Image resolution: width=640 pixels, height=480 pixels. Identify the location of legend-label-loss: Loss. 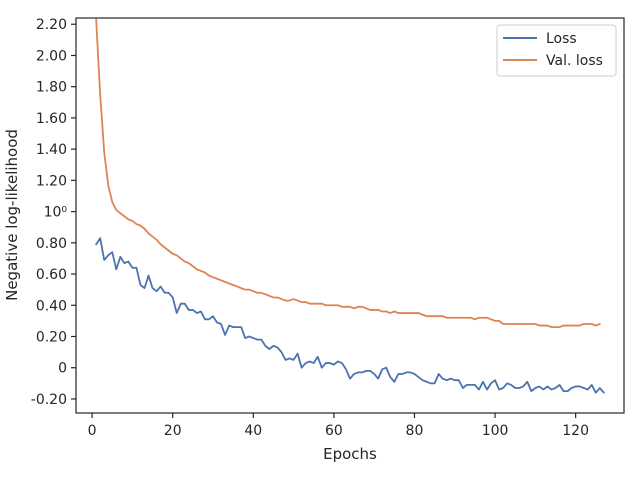
(561, 39).